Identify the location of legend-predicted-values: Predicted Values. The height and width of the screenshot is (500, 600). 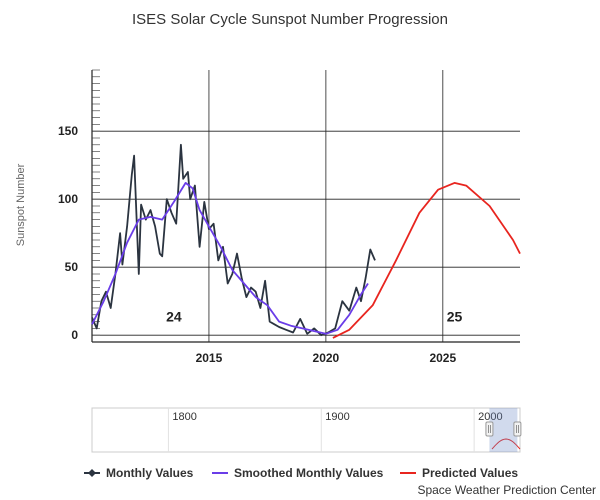
(459, 473).